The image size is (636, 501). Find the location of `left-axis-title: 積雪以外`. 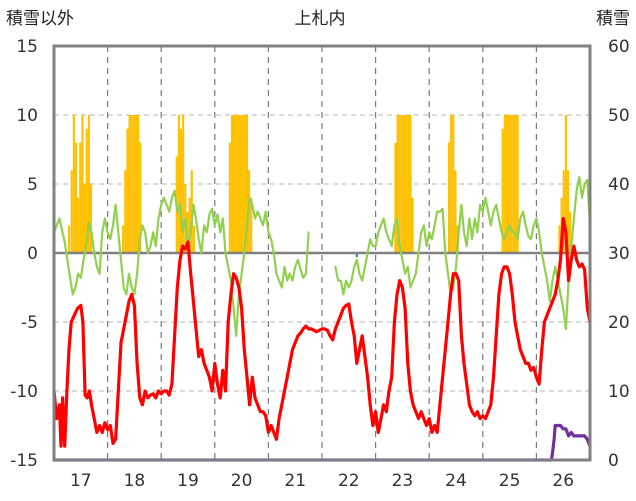

left-axis-title: 積雪以外 is located at coordinates (40, 19).